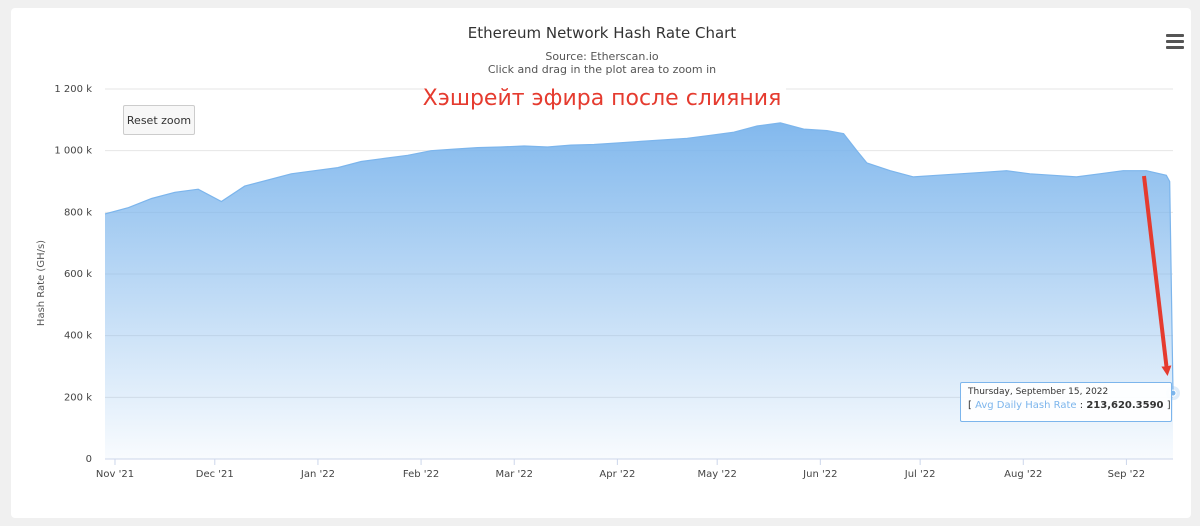  I want to click on reset-zoom-button: Reset zoom, so click(159, 120).